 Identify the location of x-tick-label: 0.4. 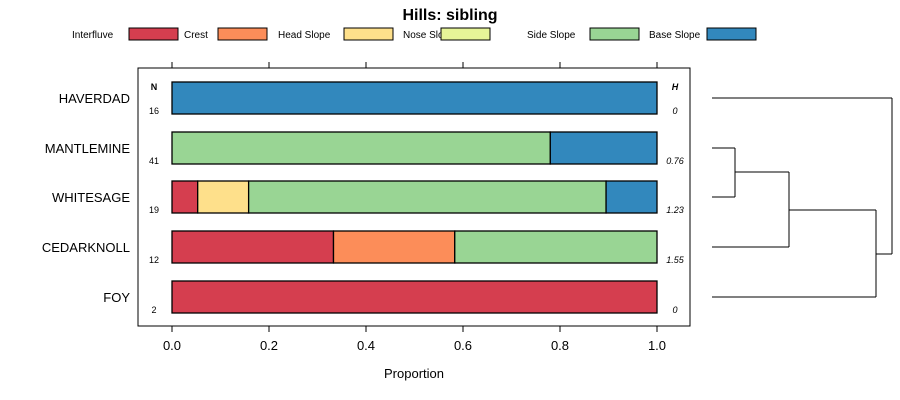
(366, 345).